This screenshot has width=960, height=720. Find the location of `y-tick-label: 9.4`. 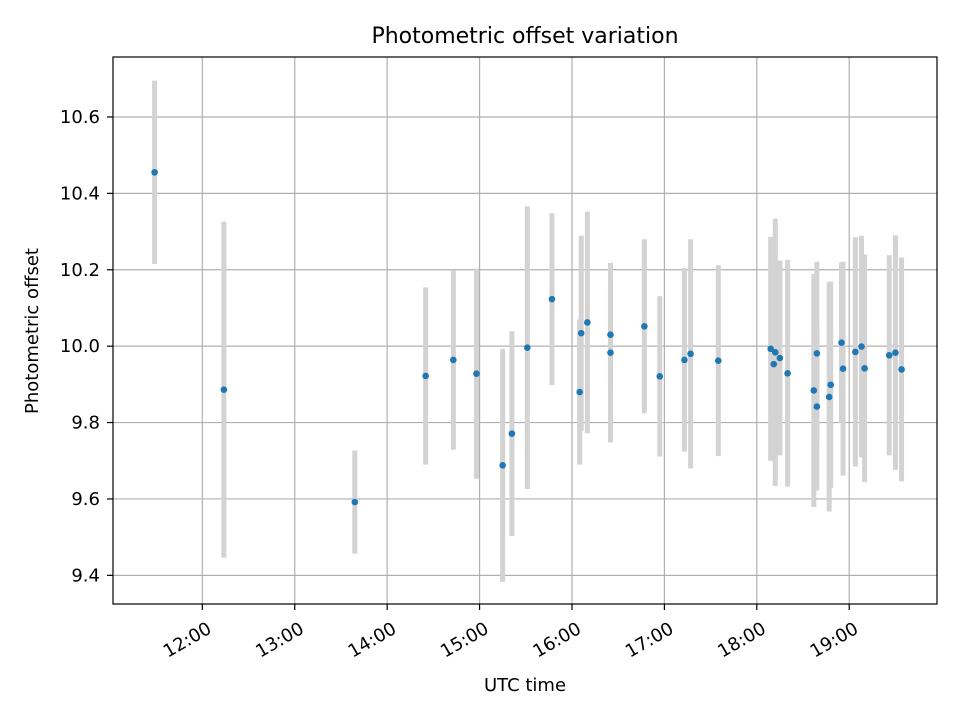

y-tick-label: 9.4 is located at coordinates (85, 575).